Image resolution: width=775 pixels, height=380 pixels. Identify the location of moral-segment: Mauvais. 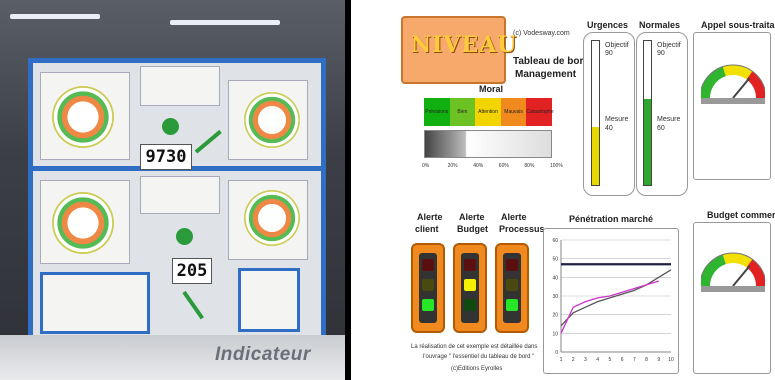
(513, 112).